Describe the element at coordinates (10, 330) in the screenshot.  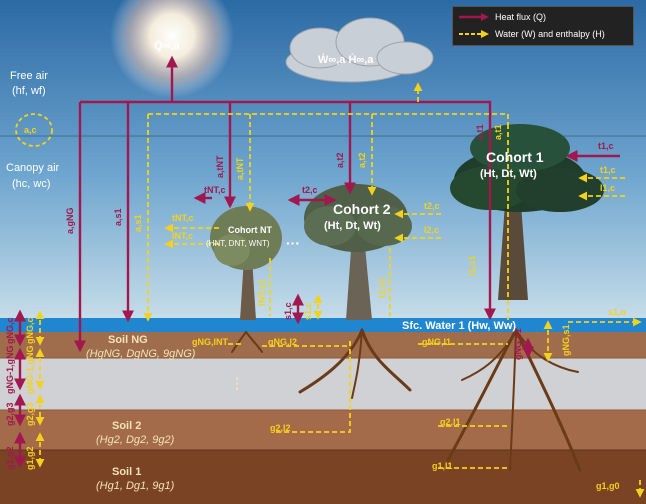
I see `flux-gng-c: gNG,c` at that location.